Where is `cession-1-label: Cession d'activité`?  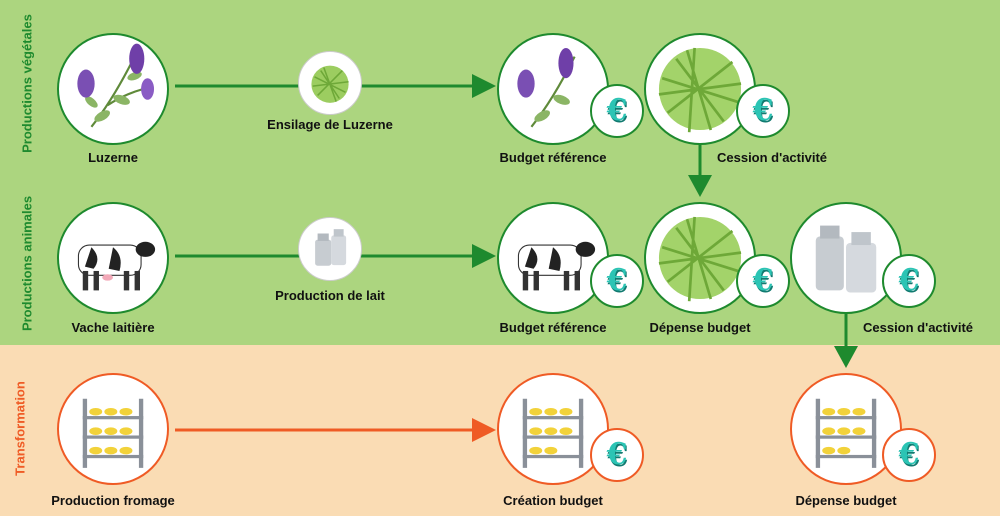 cession-1-label: Cession d'activité is located at coordinates (772, 157).